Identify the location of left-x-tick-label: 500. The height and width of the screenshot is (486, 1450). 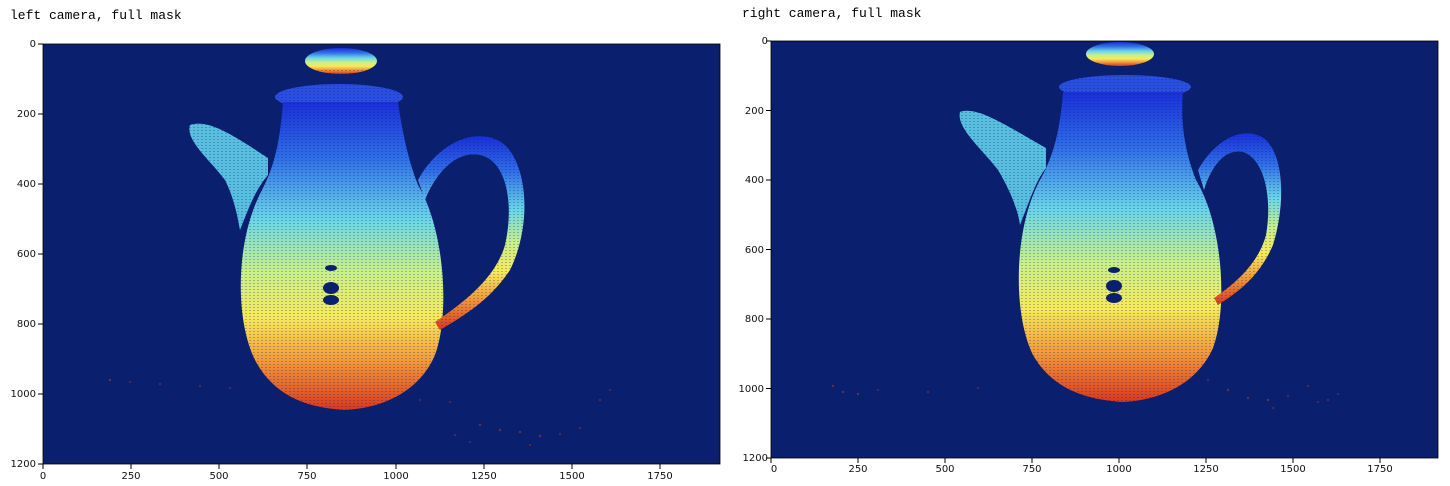
(218, 476).